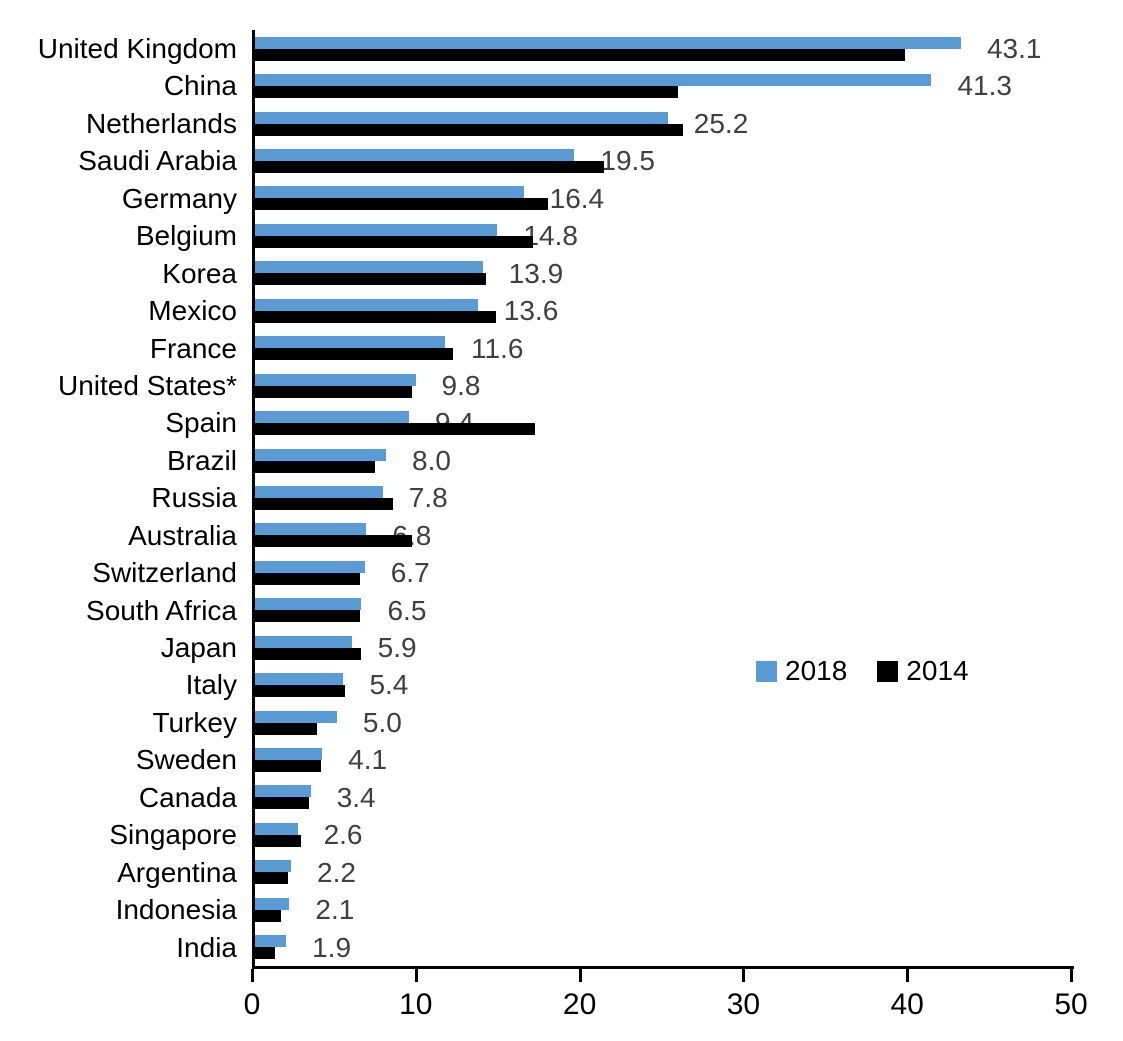 The height and width of the screenshot is (1041, 1123). Describe the element at coordinates (428, 498) in the screenshot. I see `value-label: 7.8` at that location.